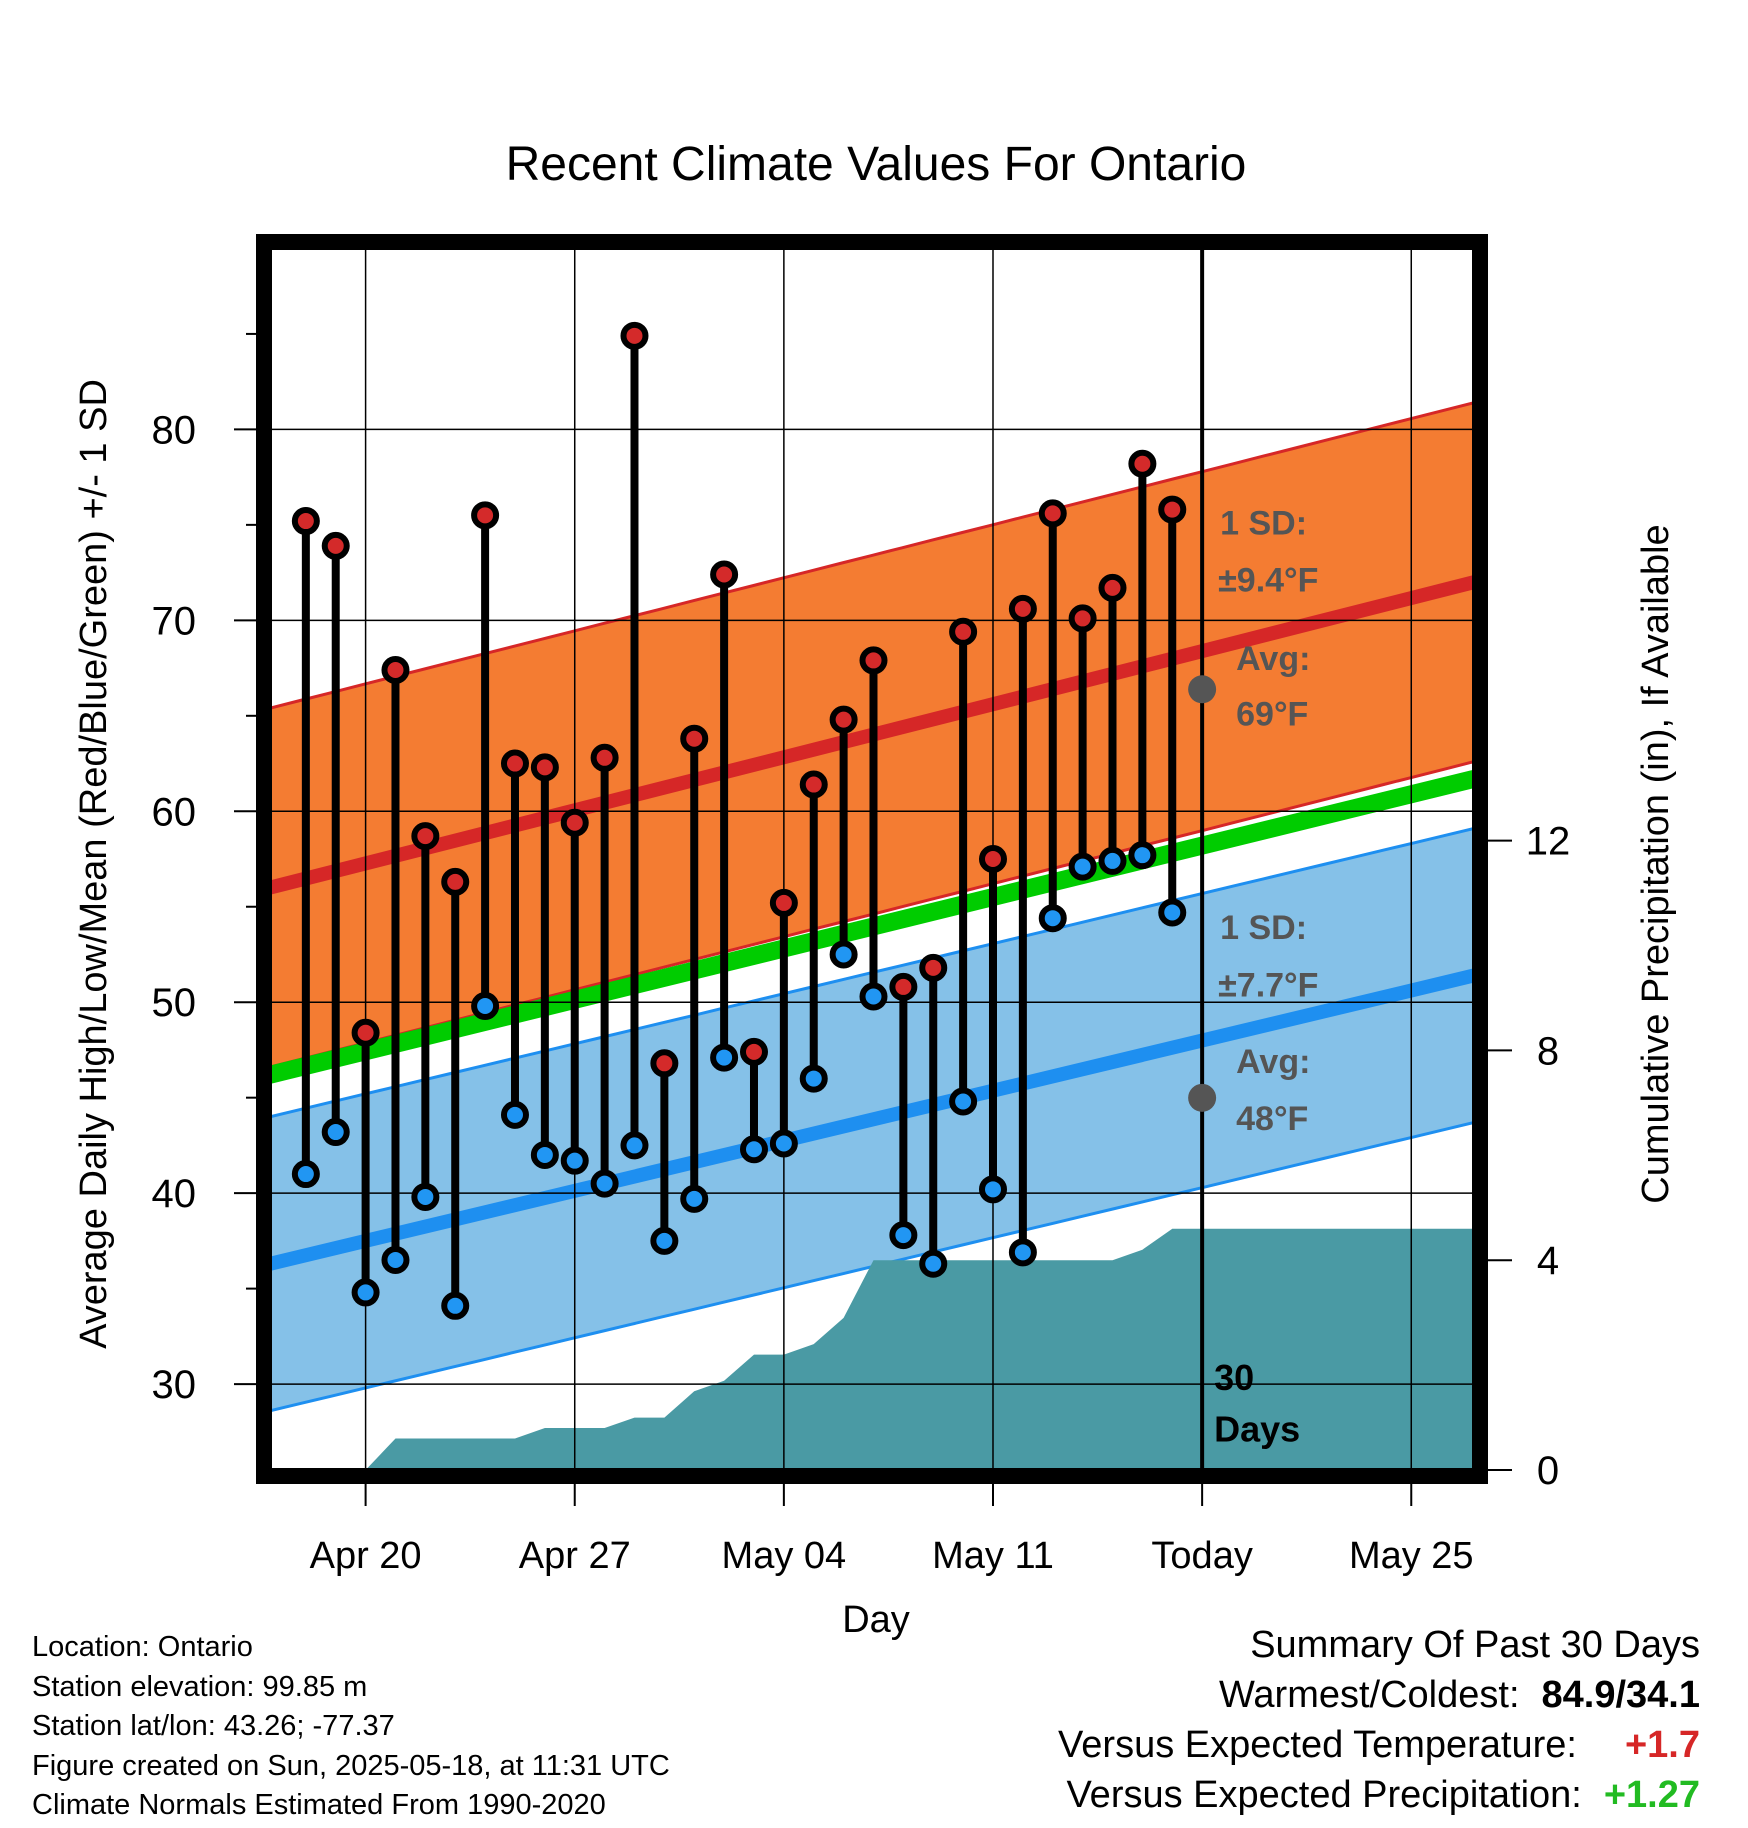  What do you see at coordinates (1272, 714) in the screenshot?
I see `high-avg-value: 69°F` at bounding box center [1272, 714].